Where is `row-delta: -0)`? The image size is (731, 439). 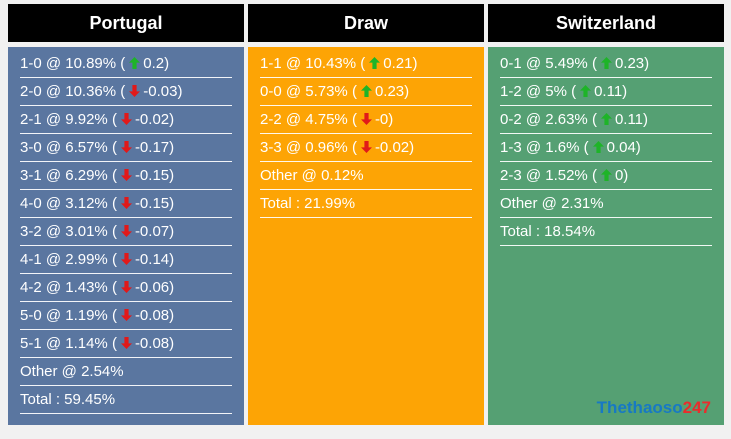
row-delta: -0) is located at coordinates (384, 119).